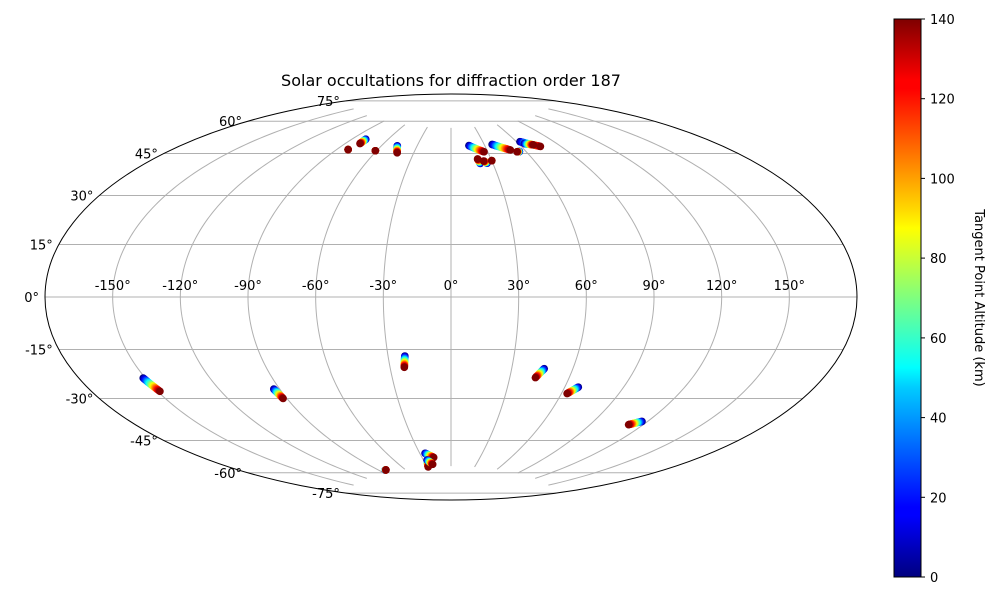  Describe the element at coordinates (938, 259) in the screenshot. I see `colorbar-tick-label: 80` at that location.